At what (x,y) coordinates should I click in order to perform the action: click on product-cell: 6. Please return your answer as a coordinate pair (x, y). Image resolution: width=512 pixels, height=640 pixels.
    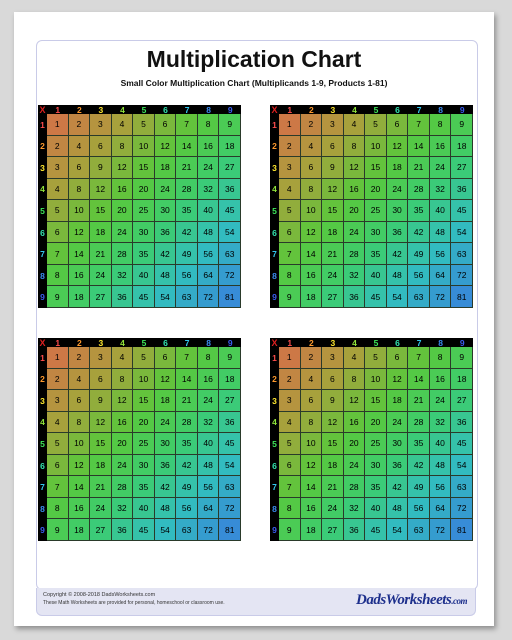
    Looking at the image, I should click on (101, 379).